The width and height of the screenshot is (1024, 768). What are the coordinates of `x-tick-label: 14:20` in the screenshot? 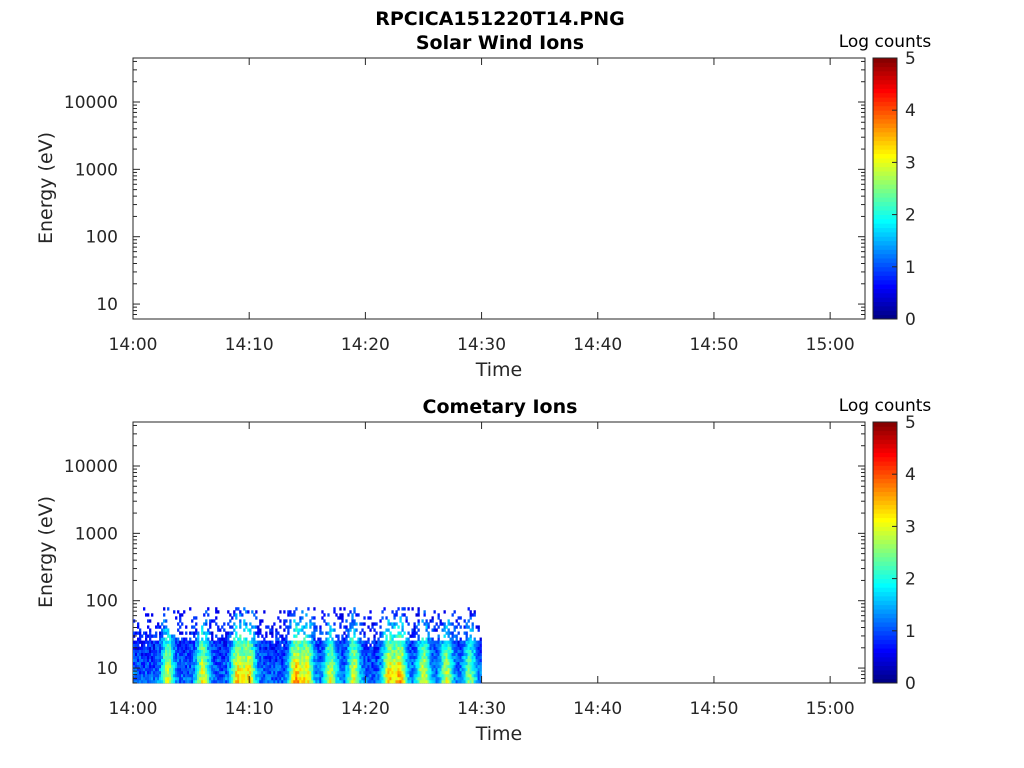 It's located at (365, 709).